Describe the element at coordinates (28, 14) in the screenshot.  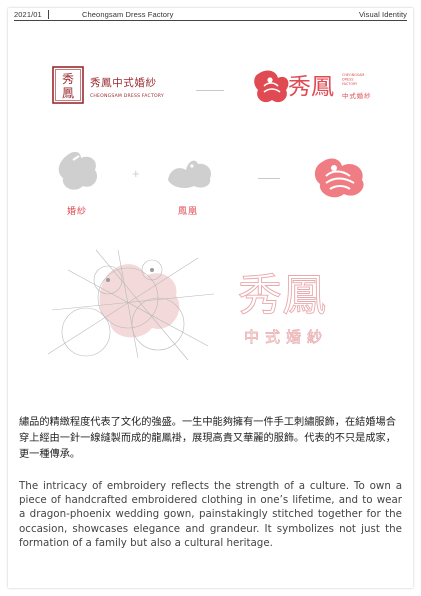
I see `header-date: 2021/01` at that location.